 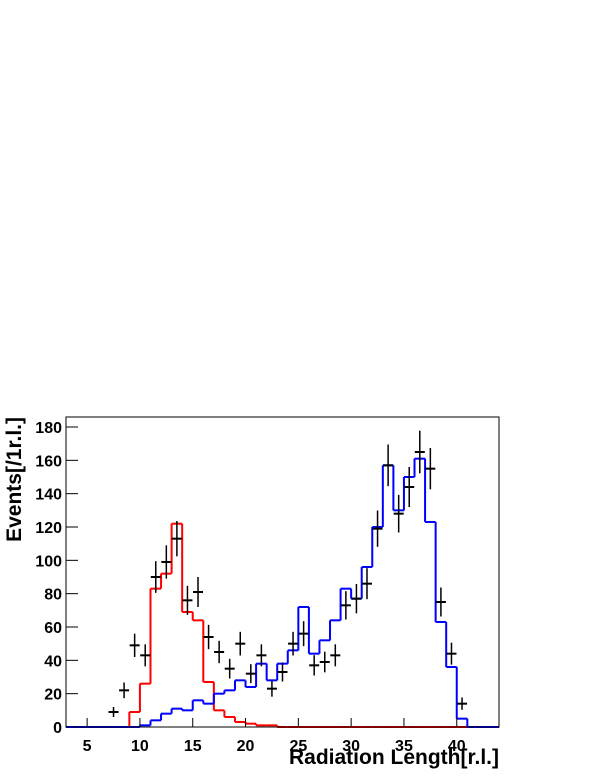 What do you see at coordinates (57, 728) in the screenshot?
I see `y-tick-label: 0` at bounding box center [57, 728].